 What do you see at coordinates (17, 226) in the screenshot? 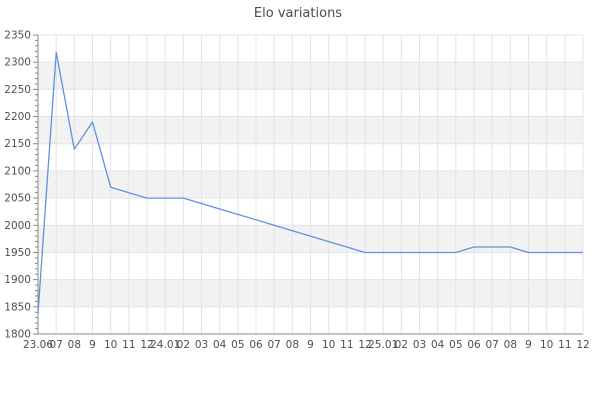
I see `y-axis-label: 2000` at bounding box center [17, 226].